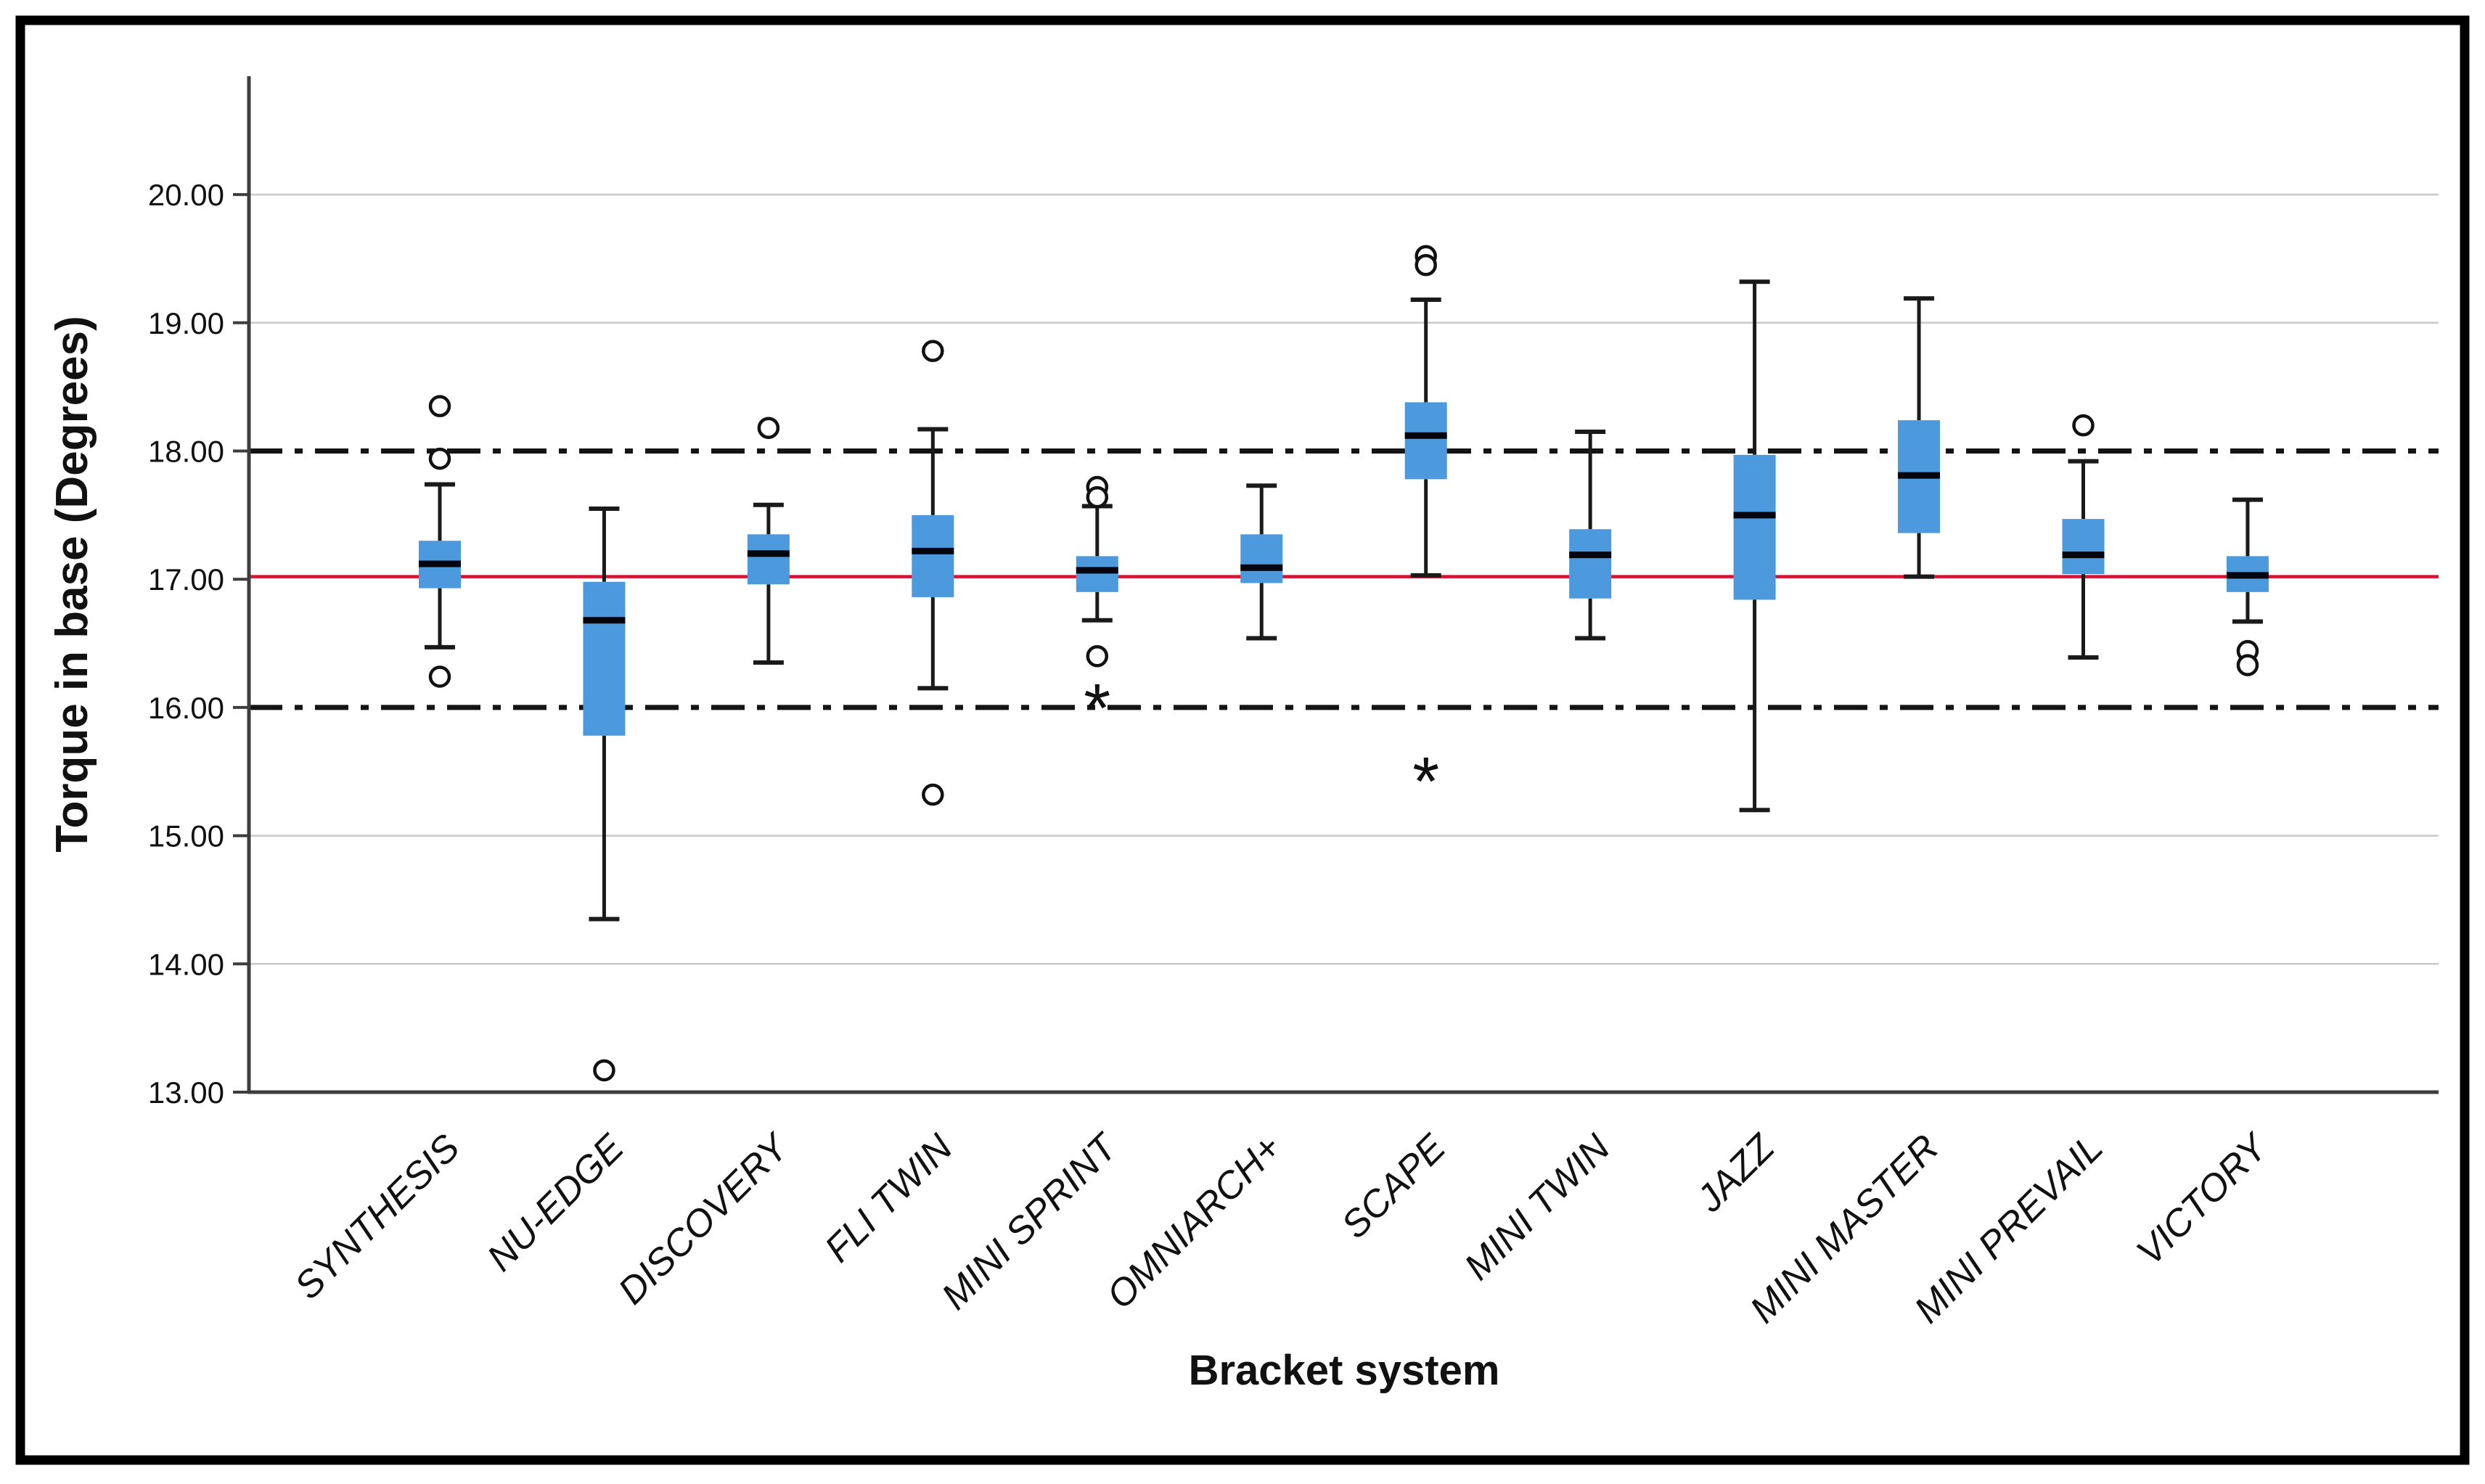  I want to click on x-tick-label-nu-edge: NU-EDGE, so click(555, 1202).